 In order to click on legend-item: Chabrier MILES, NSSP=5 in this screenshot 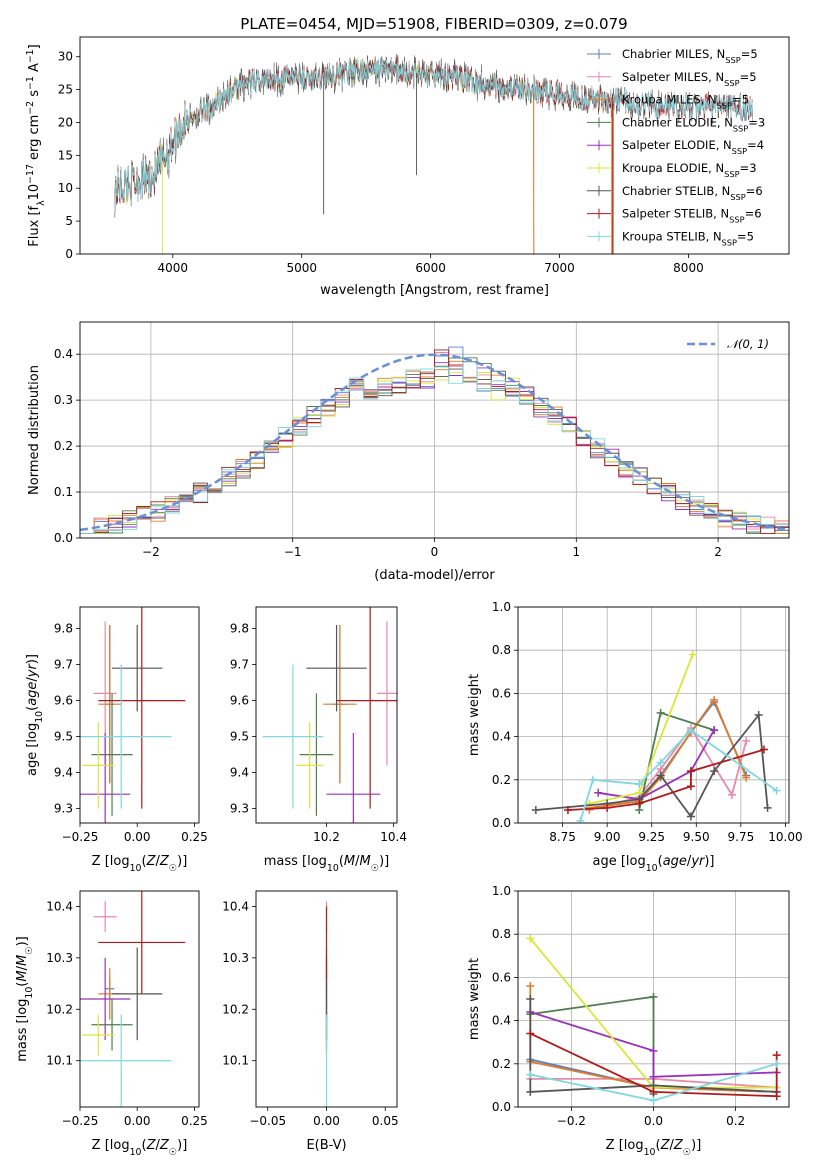, I will do `click(672, 56)`.